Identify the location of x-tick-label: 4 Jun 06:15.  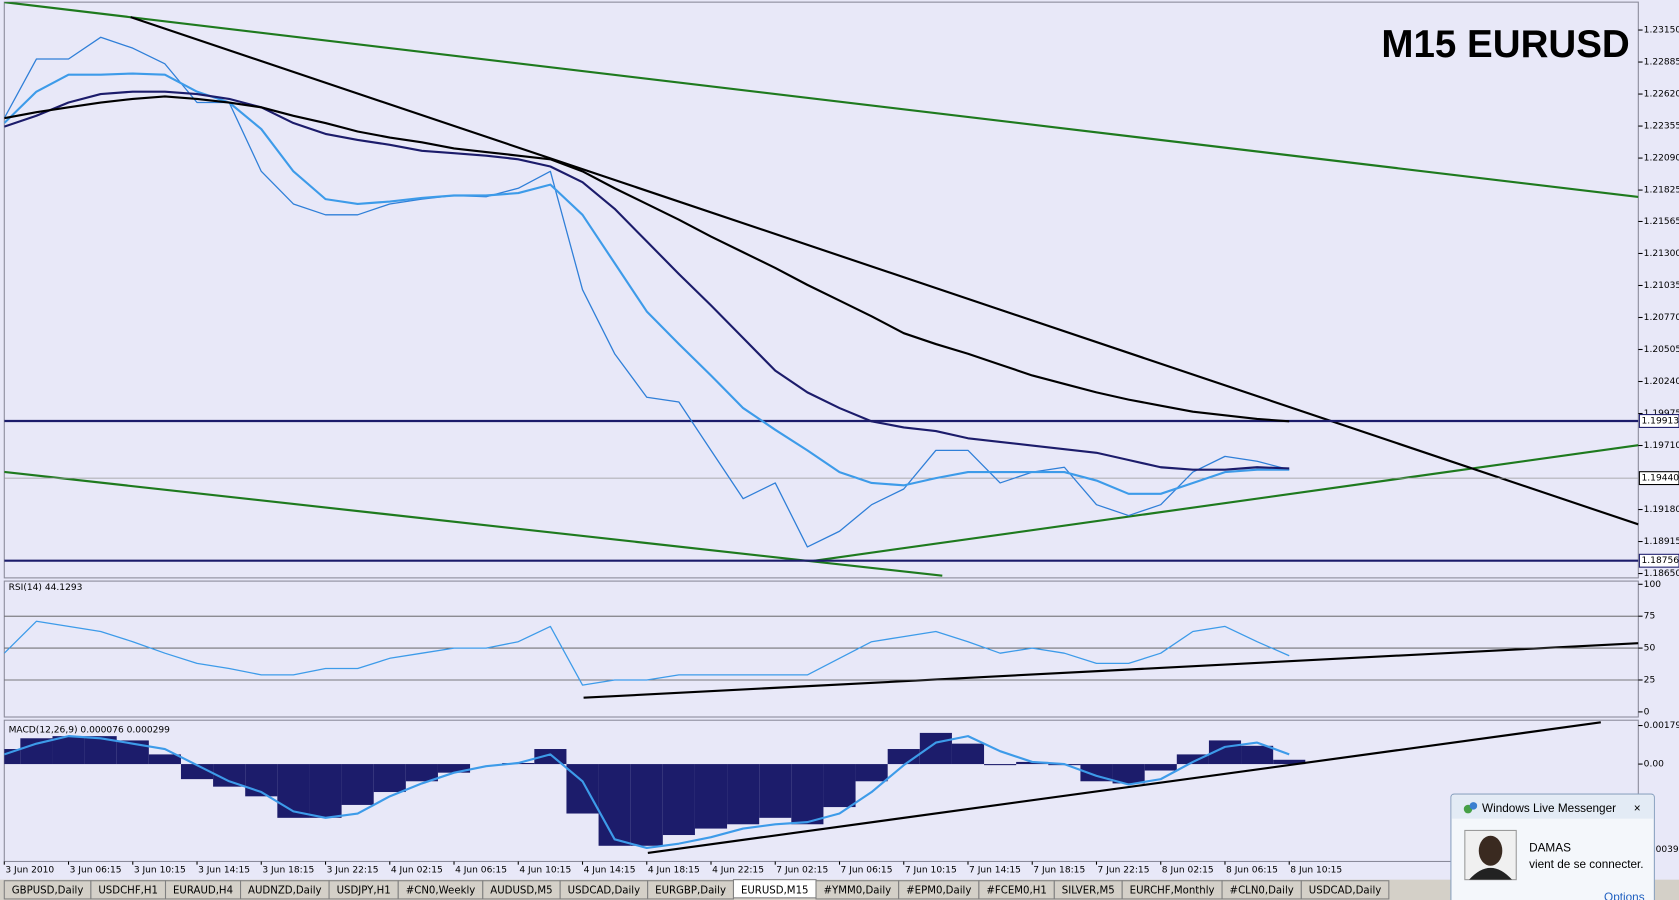
(481, 871).